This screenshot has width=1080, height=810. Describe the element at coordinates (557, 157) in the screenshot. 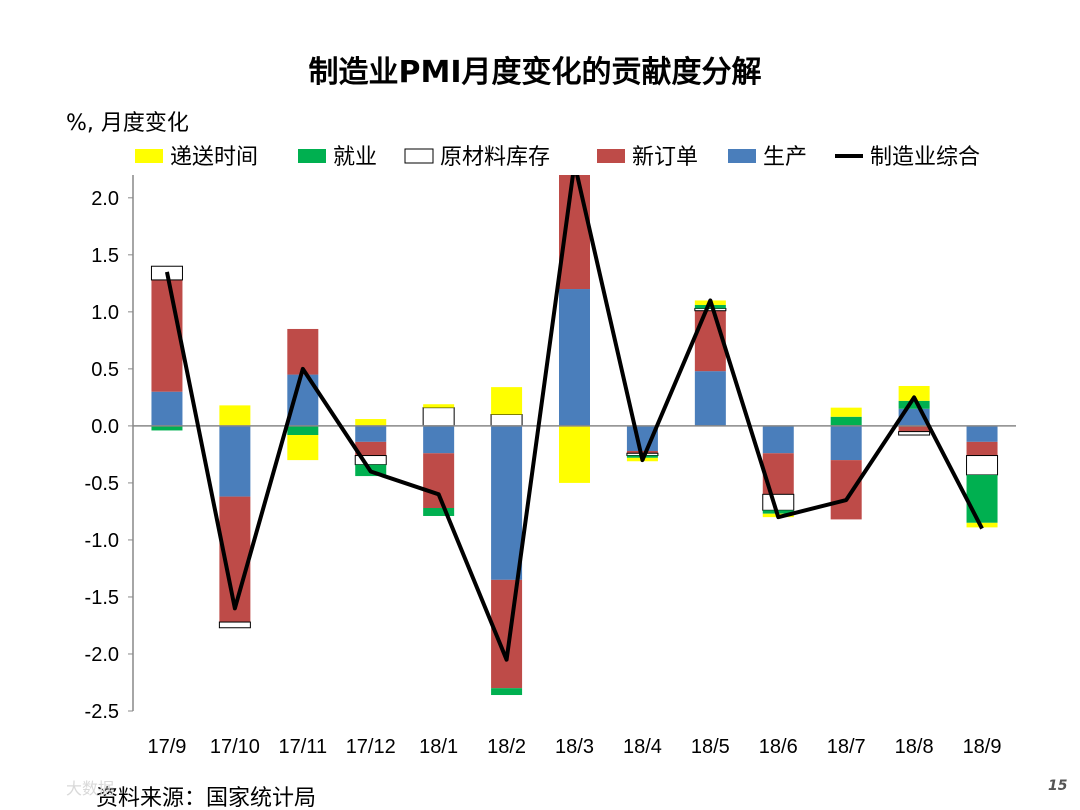

I see `legend: 递送时间 就业 原材料库存 新订单 生产 制造业综合` at that location.